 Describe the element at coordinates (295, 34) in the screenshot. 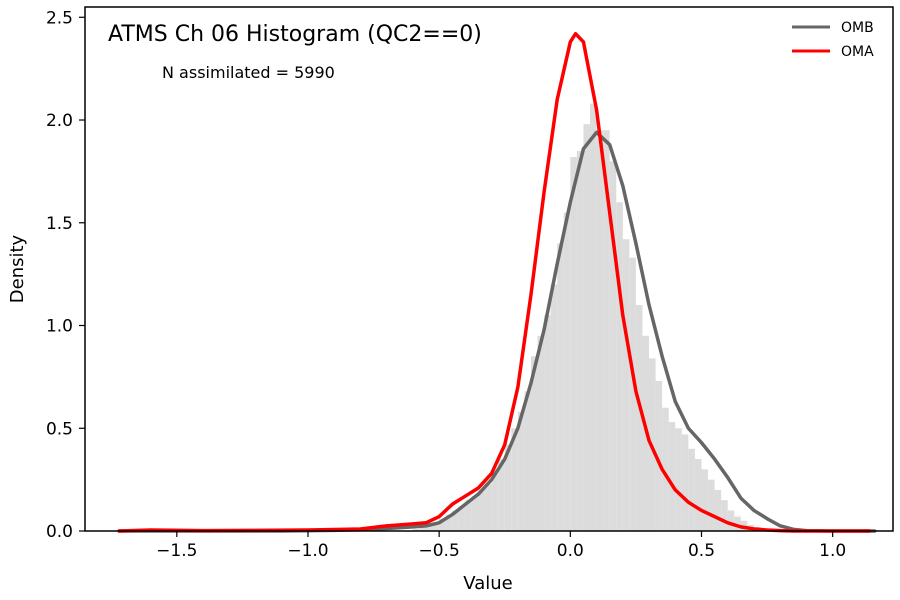

I see `chart-title: ATMS Ch 06 Histogram (QC2==0)` at that location.